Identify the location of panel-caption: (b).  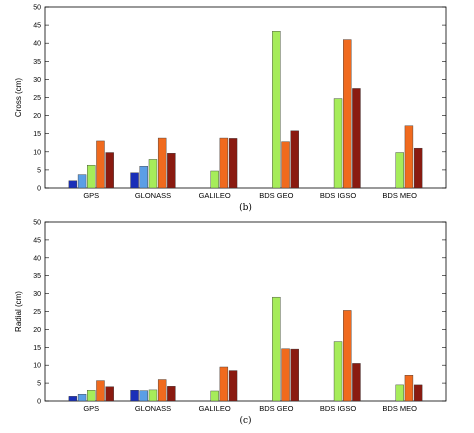
(245, 207).